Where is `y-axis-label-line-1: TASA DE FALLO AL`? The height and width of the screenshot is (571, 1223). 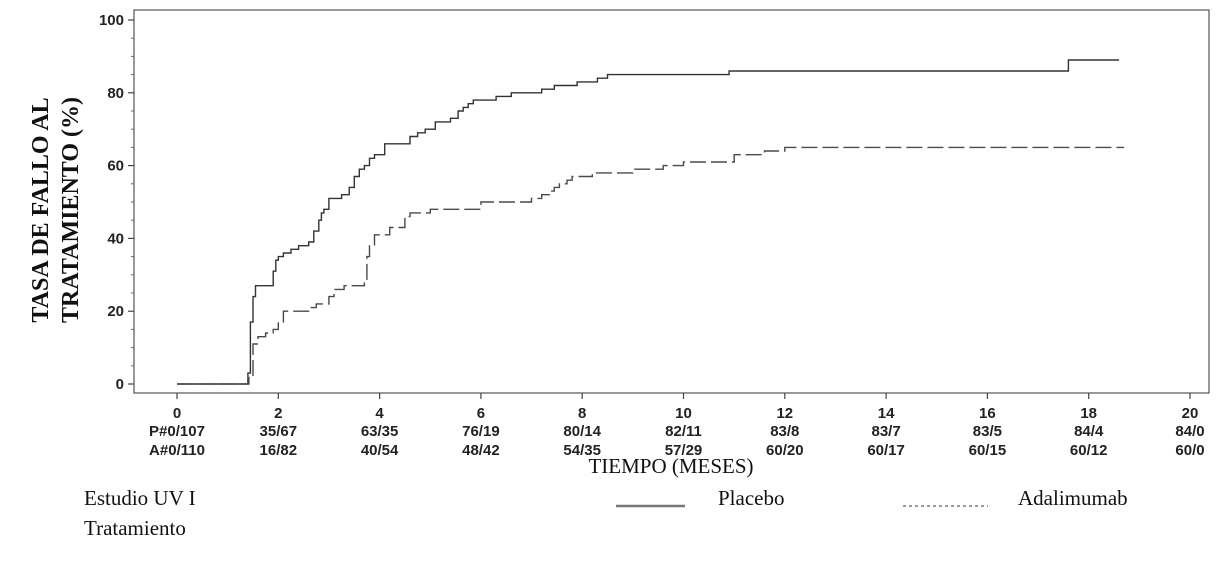
y-axis-label-line-1: TASA DE FALLO AL is located at coordinates (41, 209).